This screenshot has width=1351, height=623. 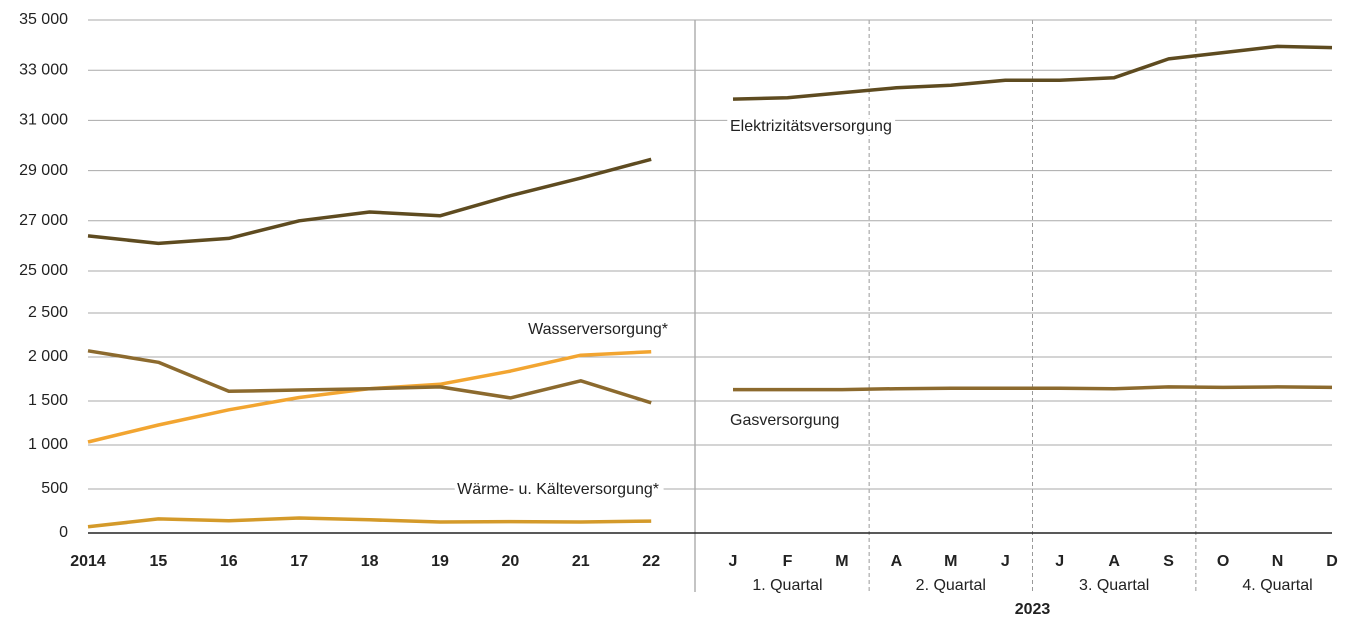 What do you see at coordinates (63, 532) in the screenshot?
I see `y-tick-label: 0` at bounding box center [63, 532].